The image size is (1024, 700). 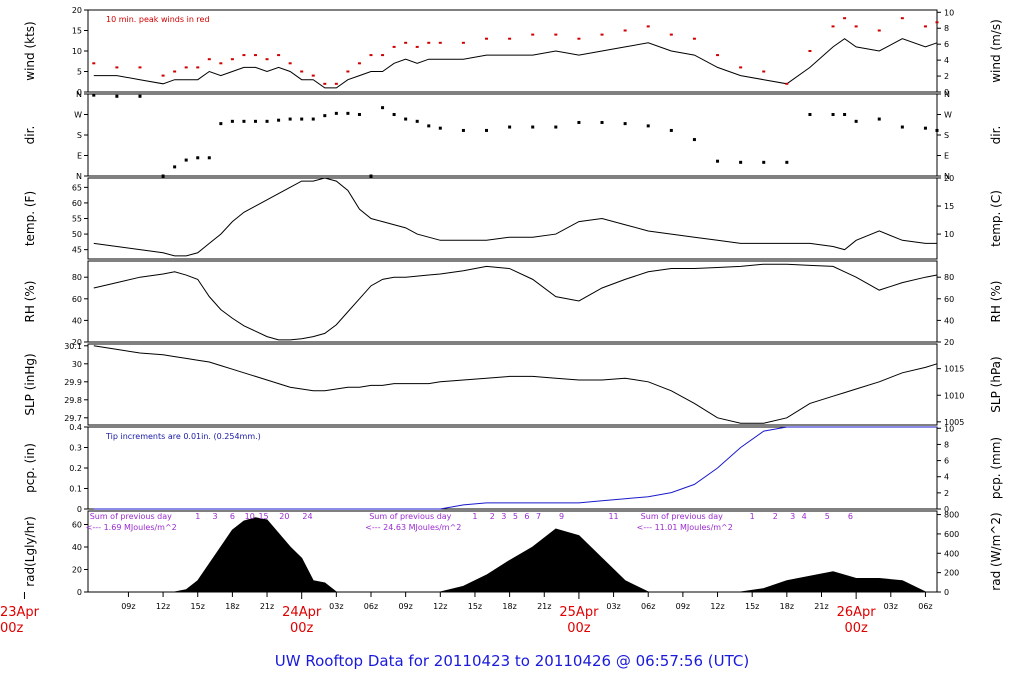 What do you see at coordinates (996, 384) in the screenshot?
I see `ylabel-right: SLP (hPa)` at bounding box center [996, 384].